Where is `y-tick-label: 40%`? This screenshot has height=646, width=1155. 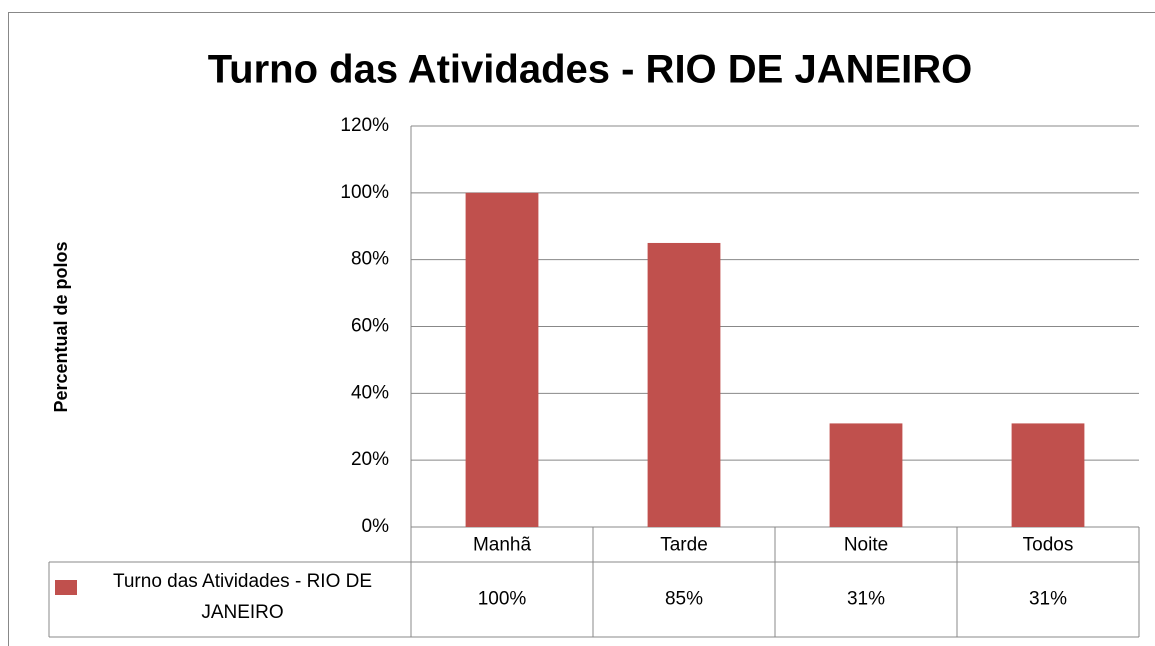 y-tick-label: 40% is located at coordinates (370, 392).